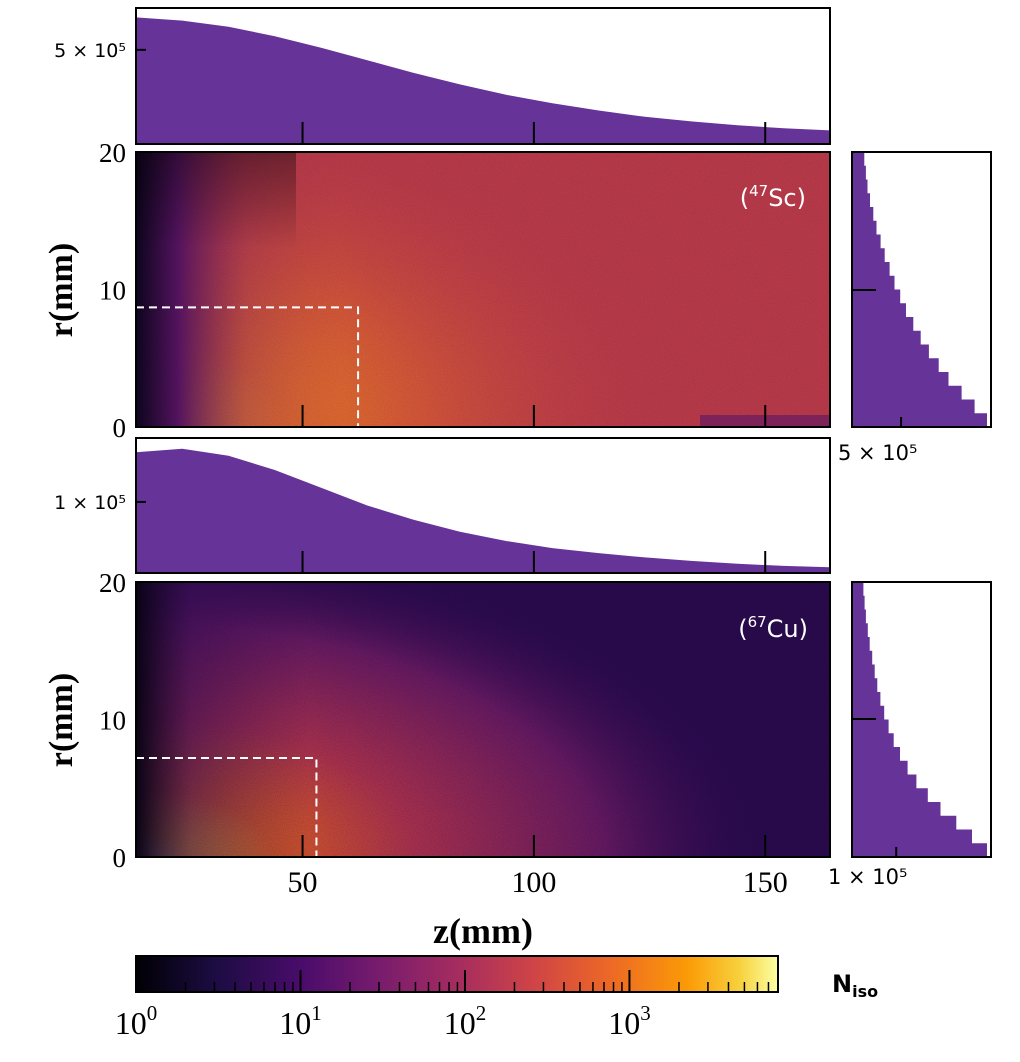  What do you see at coordinates (629, 1021) in the screenshot?
I see `colorbar-tick-label: 10³` at bounding box center [629, 1021].